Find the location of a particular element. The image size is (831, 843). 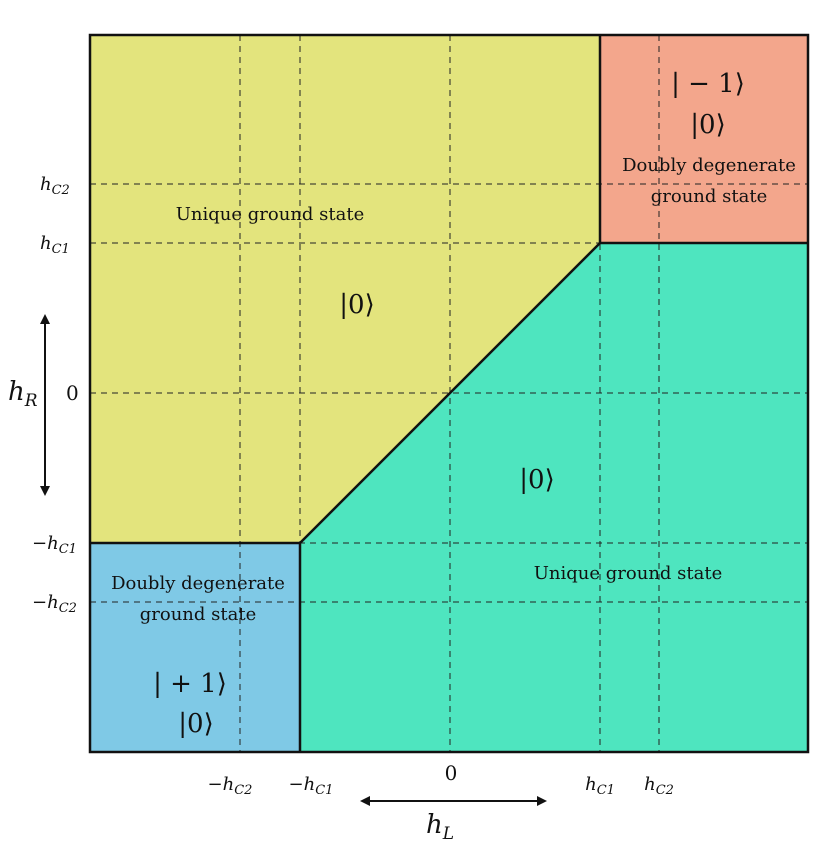

region-bottom-left-degenerate is located at coordinates (195, 647).